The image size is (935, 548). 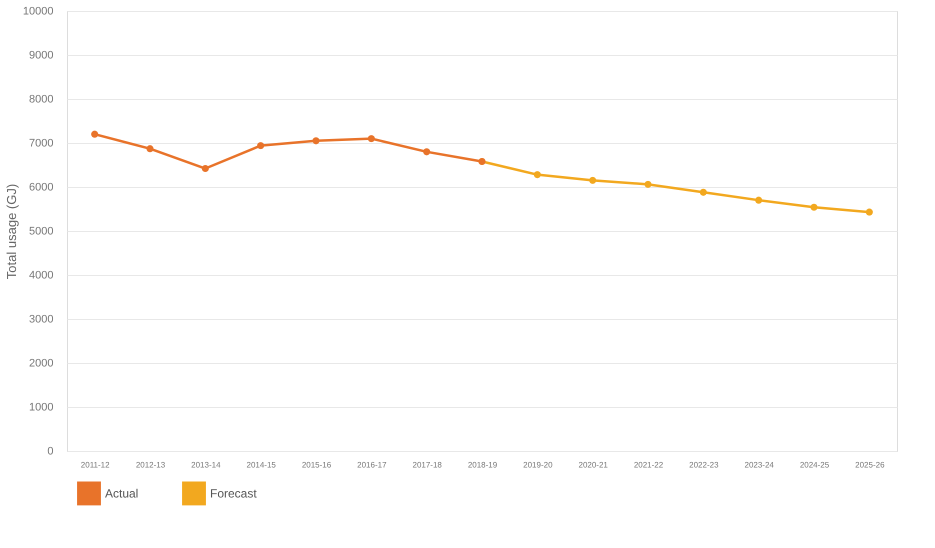 What do you see at coordinates (870, 465) in the screenshot?
I see `x-tick-label: 2025-26` at bounding box center [870, 465].